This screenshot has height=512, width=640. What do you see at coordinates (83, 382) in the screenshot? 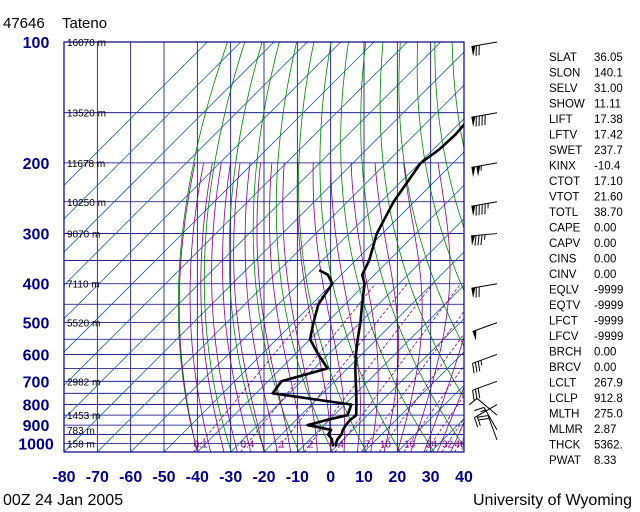
I see `height-label: 2982 m` at bounding box center [83, 382].